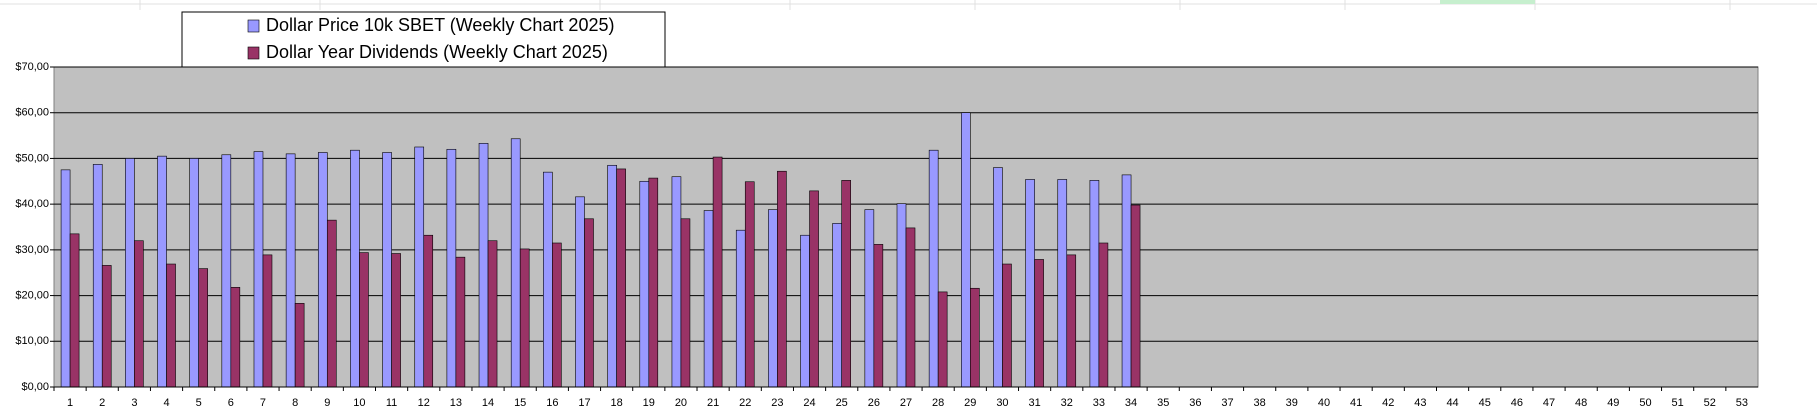  What do you see at coordinates (1131, 403) in the screenshot?
I see `x-tick-label: 34` at bounding box center [1131, 403].